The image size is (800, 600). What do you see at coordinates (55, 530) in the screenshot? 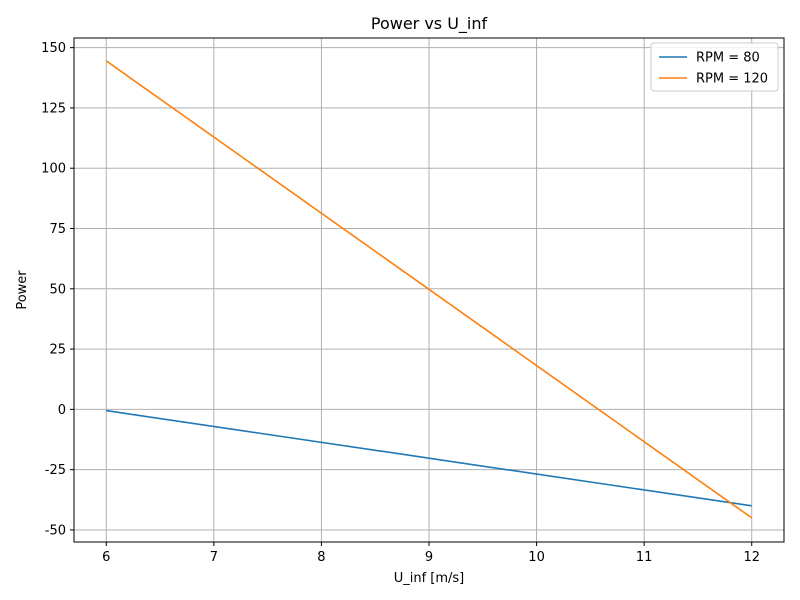
I see `y-tick-label: -50` at bounding box center [55, 530].